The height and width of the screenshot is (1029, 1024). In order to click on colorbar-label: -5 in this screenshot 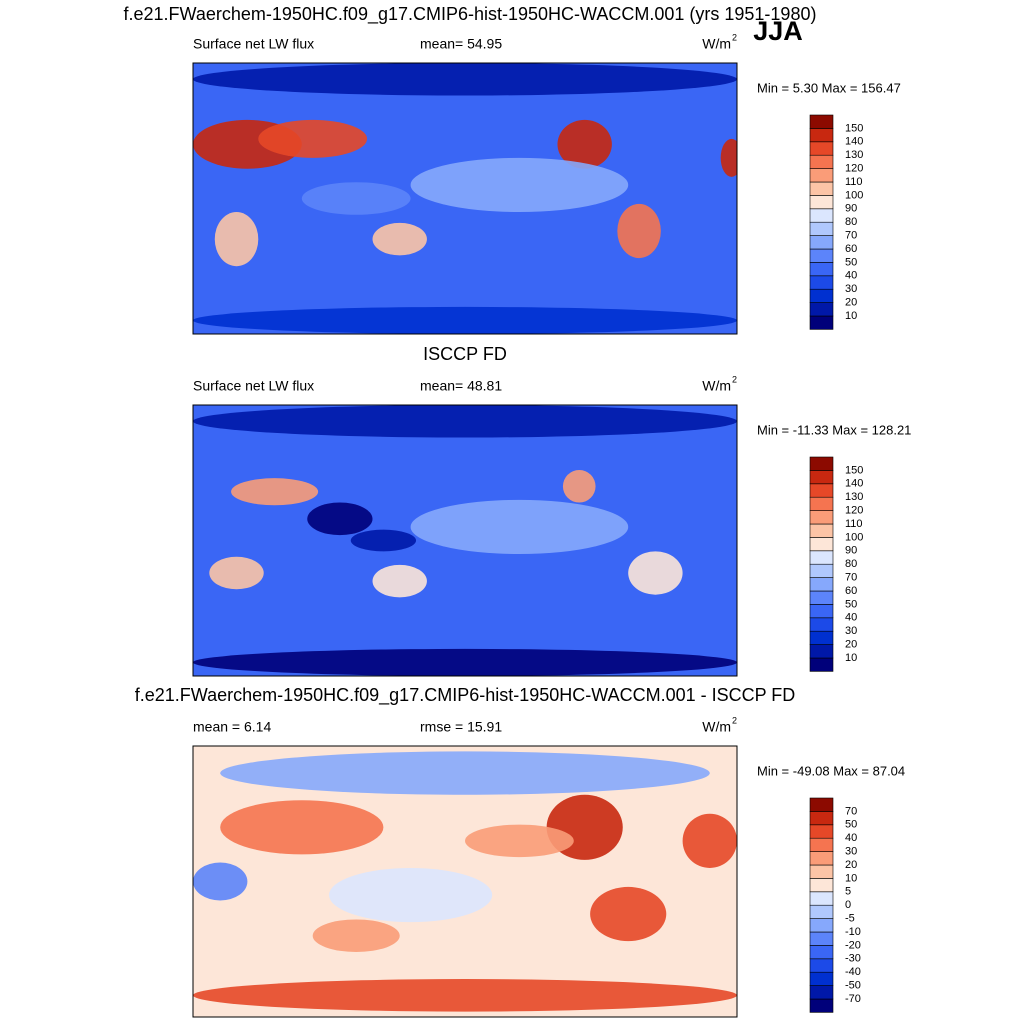, I will do `click(850, 919)`.